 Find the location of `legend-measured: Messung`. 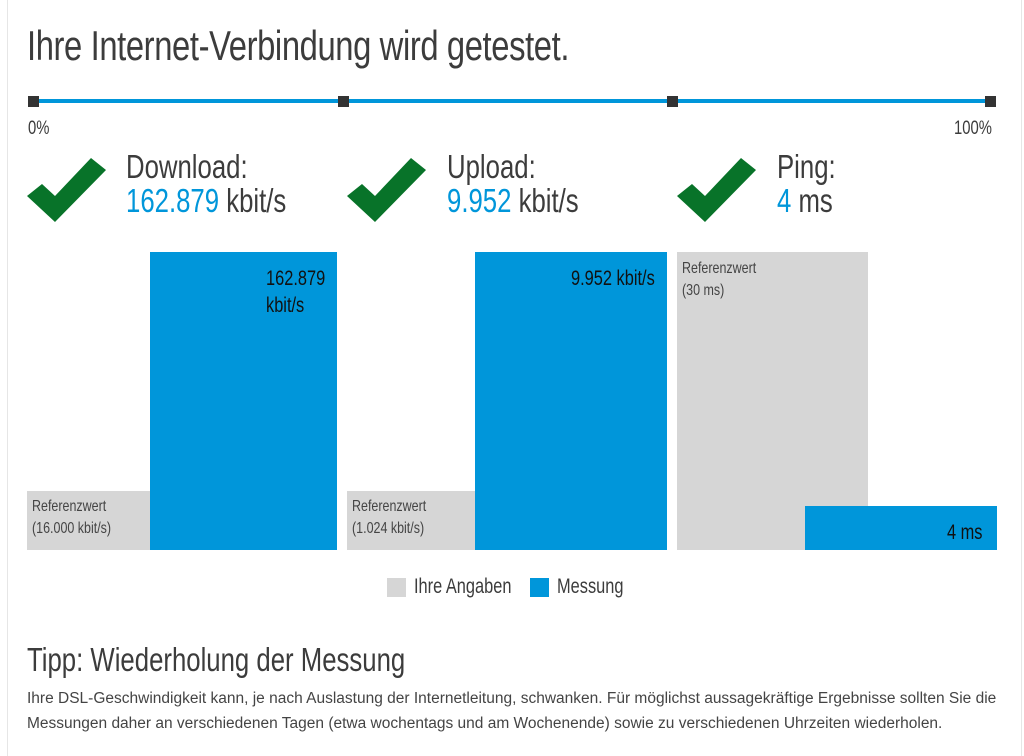

legend-measured: Messung is located at coordinates (590, 586).